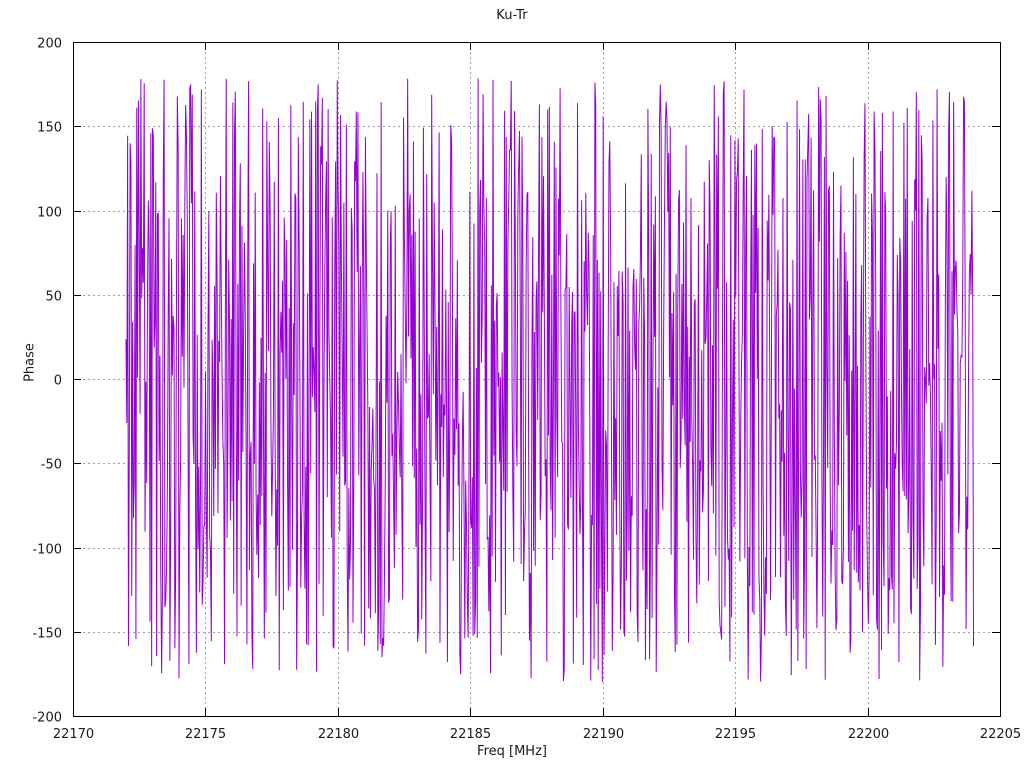 This screenshot has height=768, width=1024. What do you see at coordinates (49, 213) in the screenshot?
I see `y-tick-label: 100` at bounding box center [49, 213].